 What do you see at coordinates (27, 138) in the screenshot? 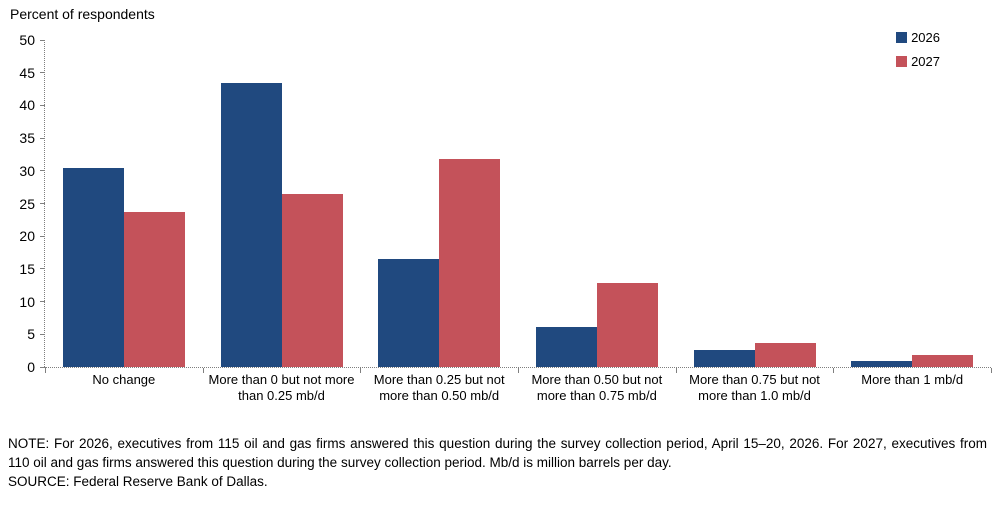
I see `y-axis-tick-label: 35` at bounding box center [27, 138].